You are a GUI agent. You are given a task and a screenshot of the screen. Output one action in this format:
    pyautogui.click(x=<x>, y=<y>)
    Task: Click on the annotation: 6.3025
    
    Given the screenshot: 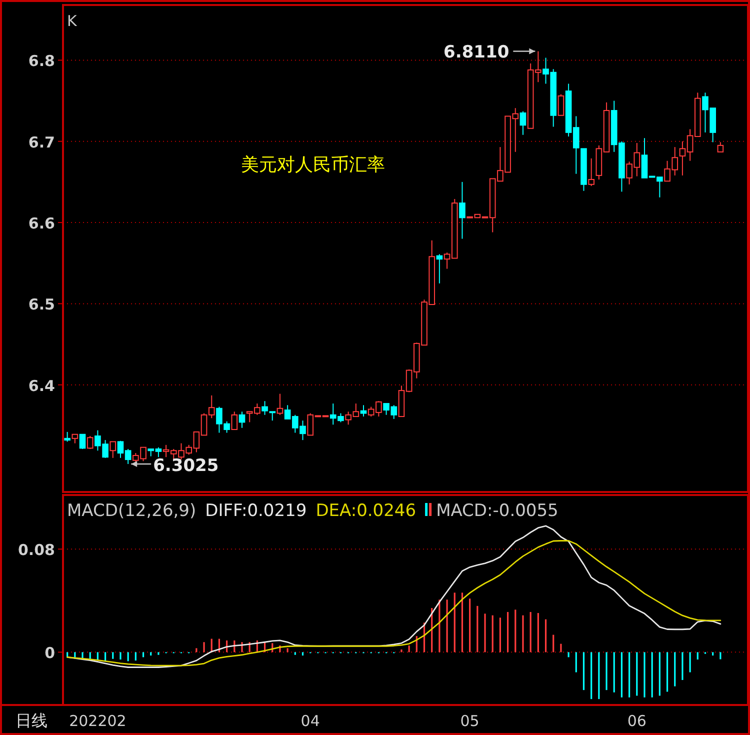 What is the action you would take?
    pyautogui.click(x=186, y=466)
    